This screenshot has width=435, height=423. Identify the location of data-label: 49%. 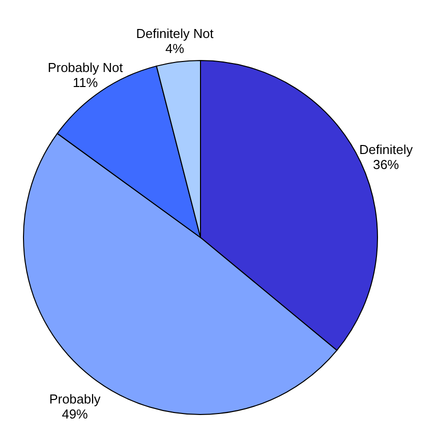
(75, 414).